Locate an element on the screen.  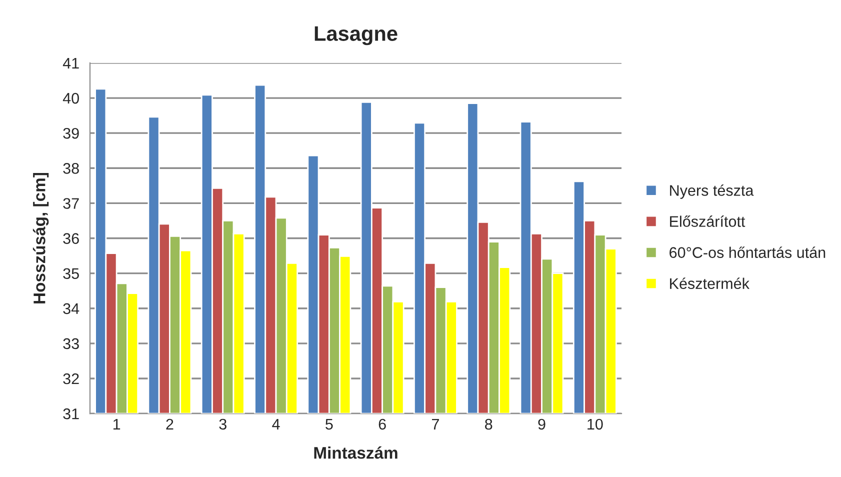
y-tick-label: 36 is located at coordinates (71, 238).